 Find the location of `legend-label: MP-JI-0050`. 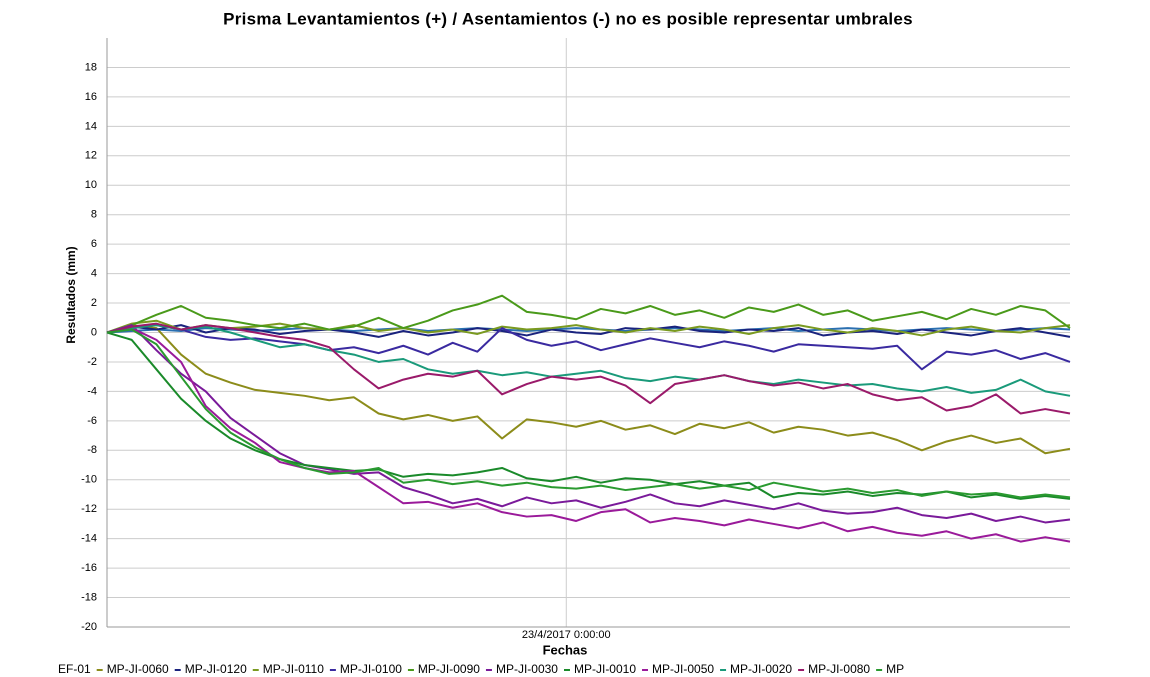

legend-label: MP-JI-0050 is located at coordinates (683, 669).